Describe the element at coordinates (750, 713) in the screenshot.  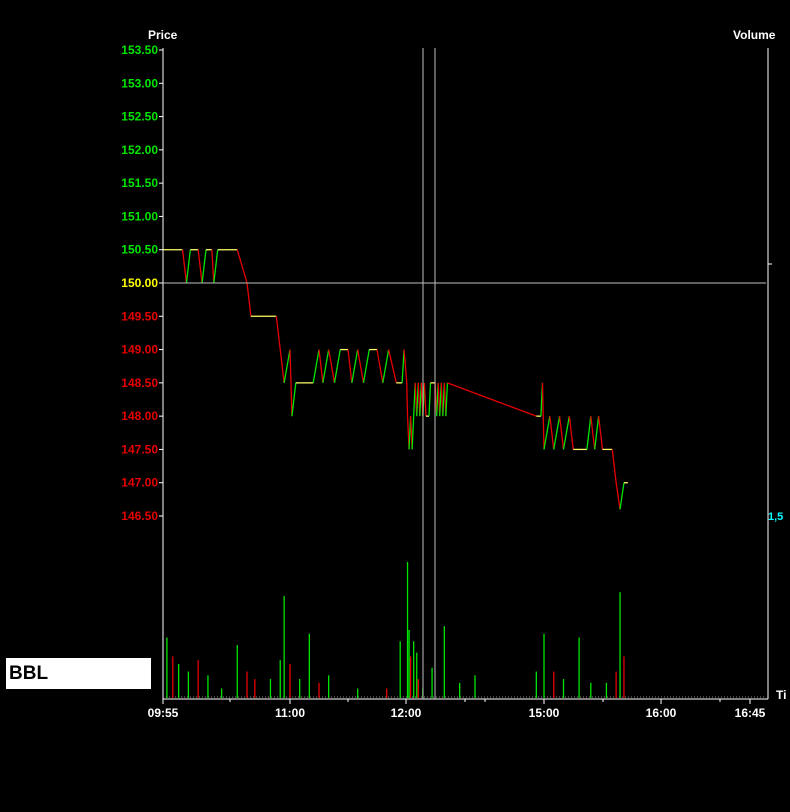
I see `time-tick-label: 16:45` at that location.